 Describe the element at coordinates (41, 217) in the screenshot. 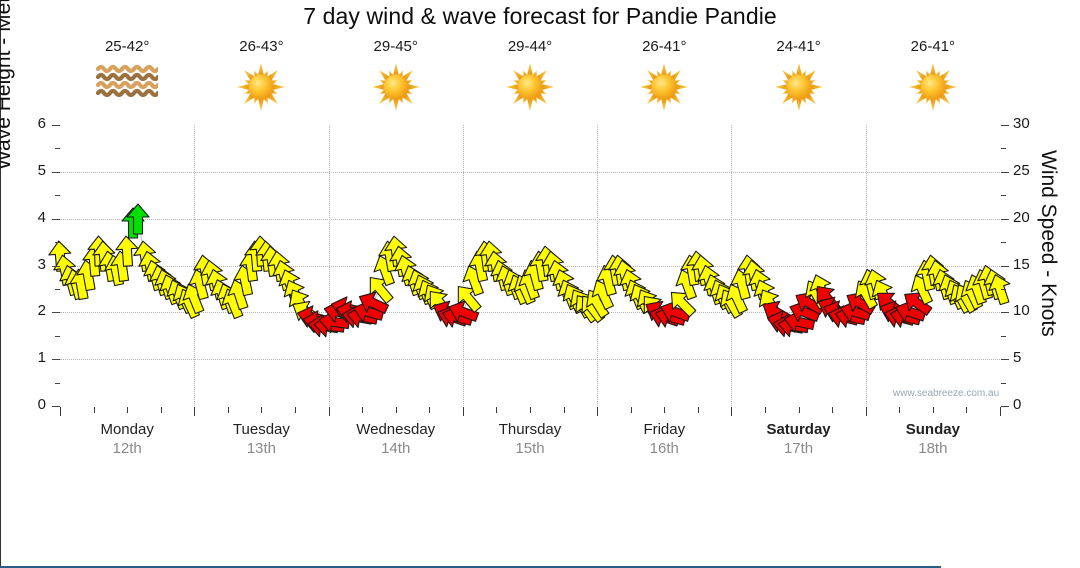

I see `y-tick-label-left: 4` at that location.